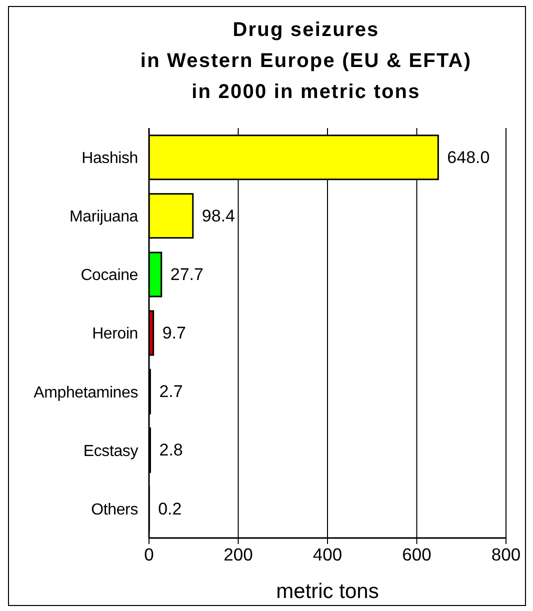 The width and height of the screenshot is (533, 611). Describe the element at coordinates (149, 554) in the screenshot. I see `x-tick-label: 0` at that location.